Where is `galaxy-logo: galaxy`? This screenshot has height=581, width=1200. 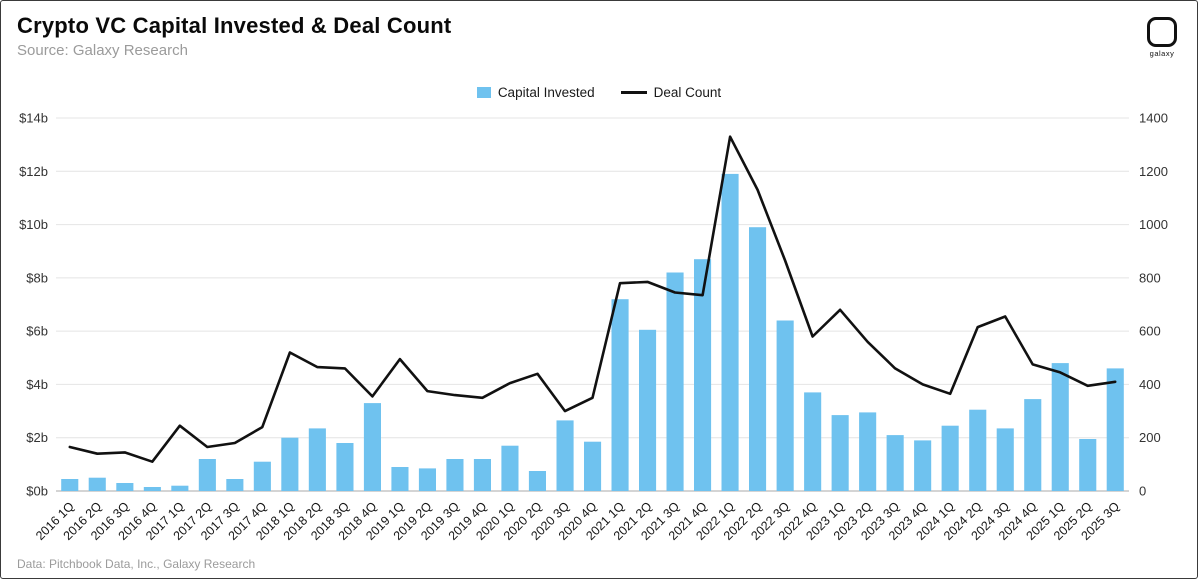
galaxy-logo: galaxy is located at coordinates (1162, 37).